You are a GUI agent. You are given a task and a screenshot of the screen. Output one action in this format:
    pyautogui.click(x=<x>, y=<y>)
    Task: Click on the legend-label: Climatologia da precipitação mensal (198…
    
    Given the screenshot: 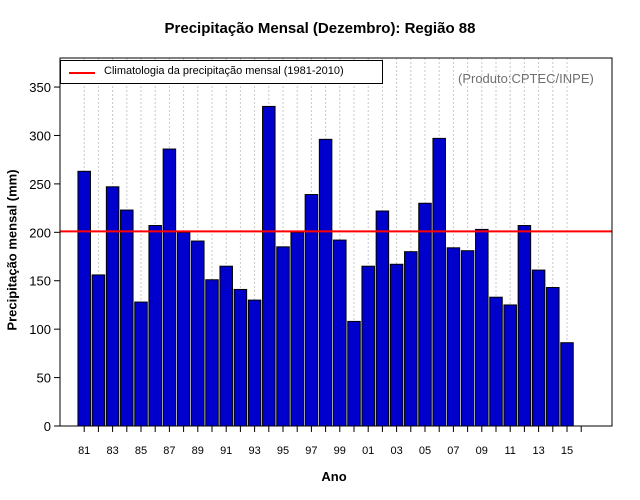 What is the action you would take?
    pyautogui.click(x=224, y=71)
    